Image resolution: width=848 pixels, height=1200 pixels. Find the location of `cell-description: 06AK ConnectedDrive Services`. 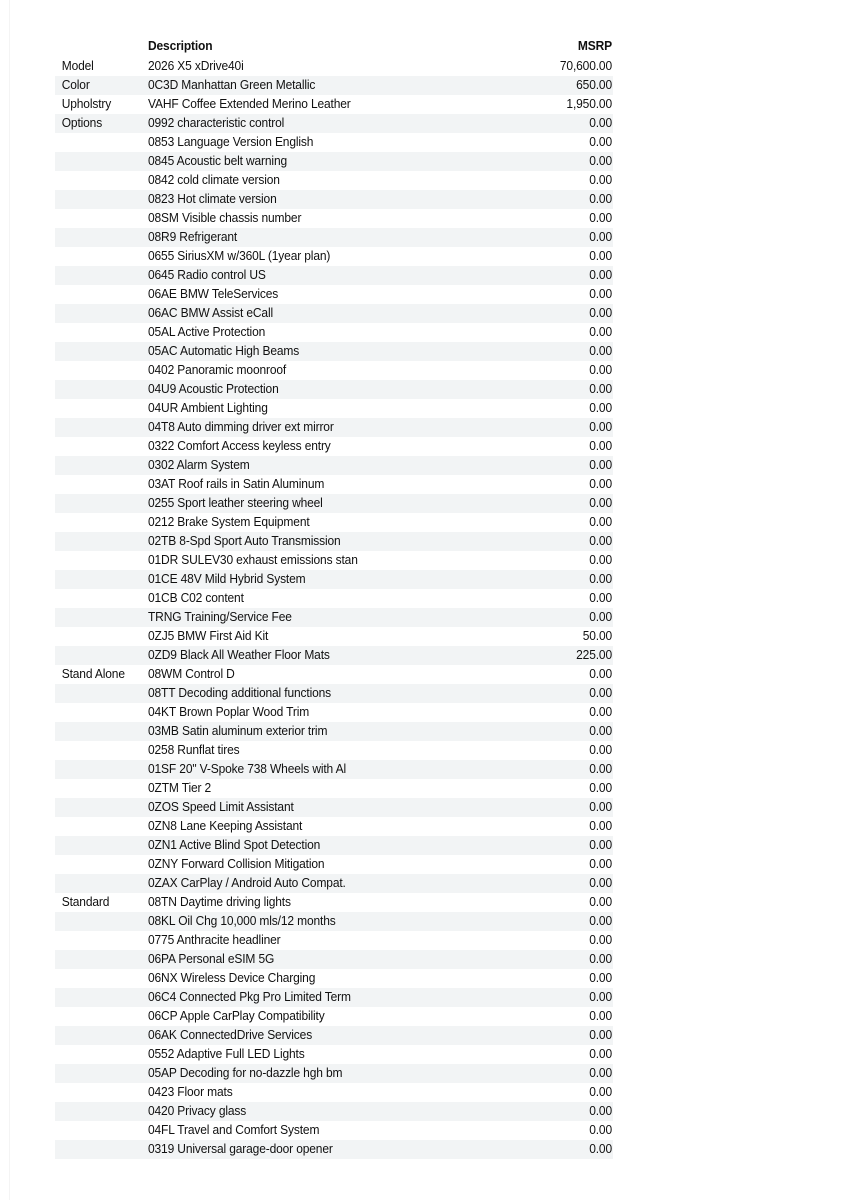

cell-description: 06AK ConnectedDrive Services is located at coordinates (230, 1035).